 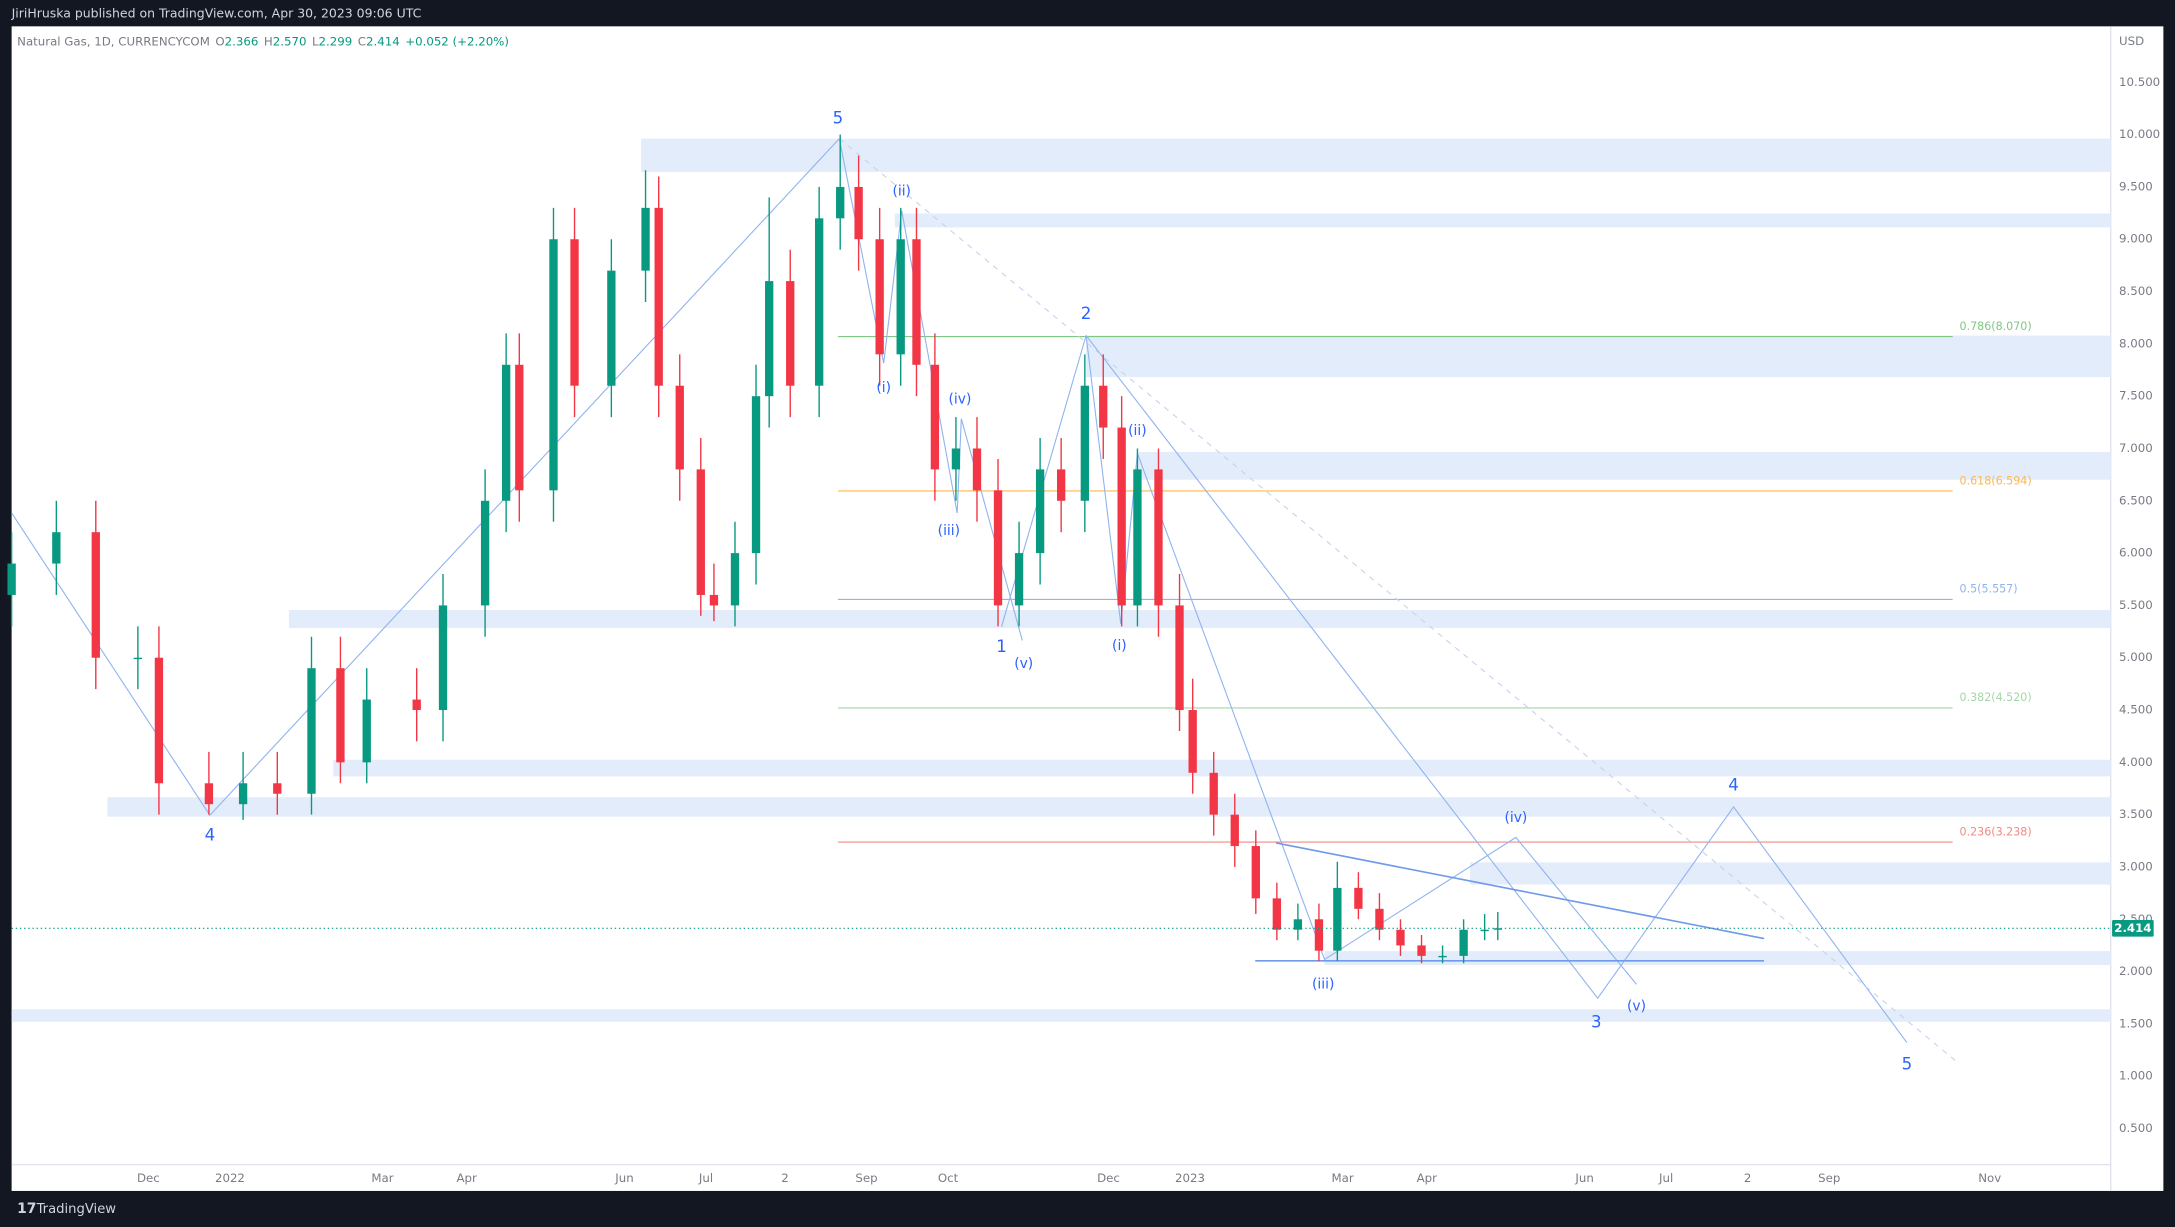 I want to click on y-tick-label: 4.000, so click(x=2136, y=762).